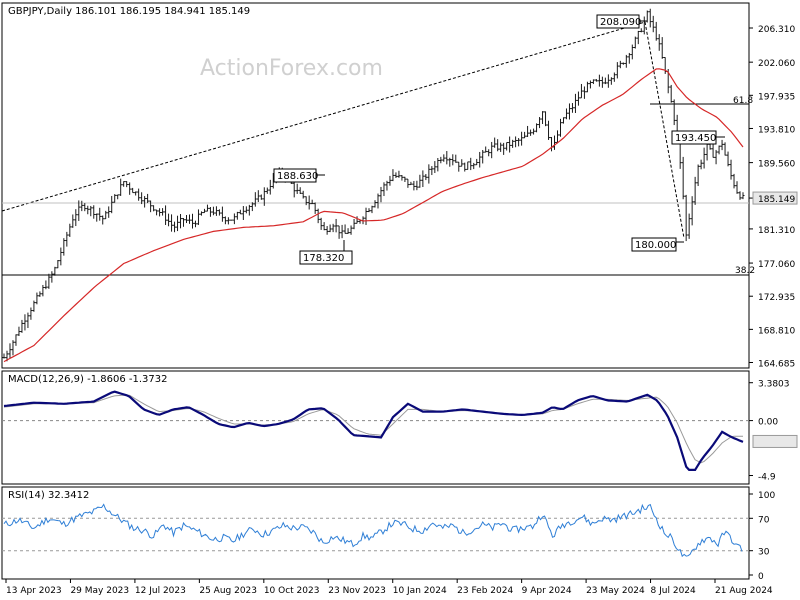  I want to click on rsi-axis-label: 100, so click(766, 496).